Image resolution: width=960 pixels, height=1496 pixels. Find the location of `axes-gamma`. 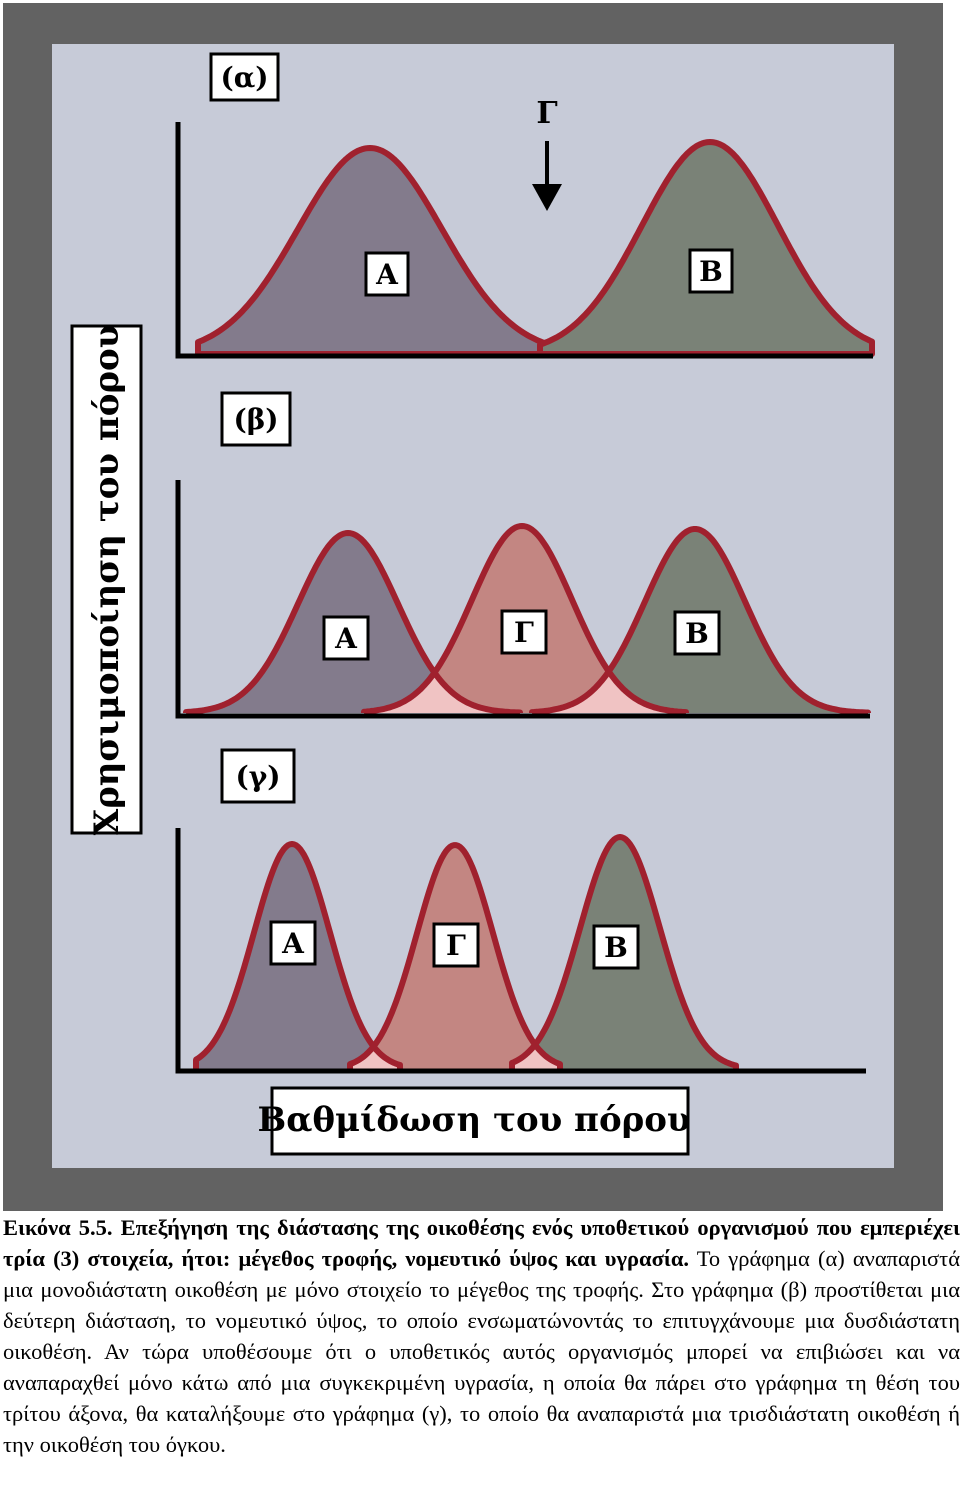

axes-gamma is located at coordinates (520, 951).